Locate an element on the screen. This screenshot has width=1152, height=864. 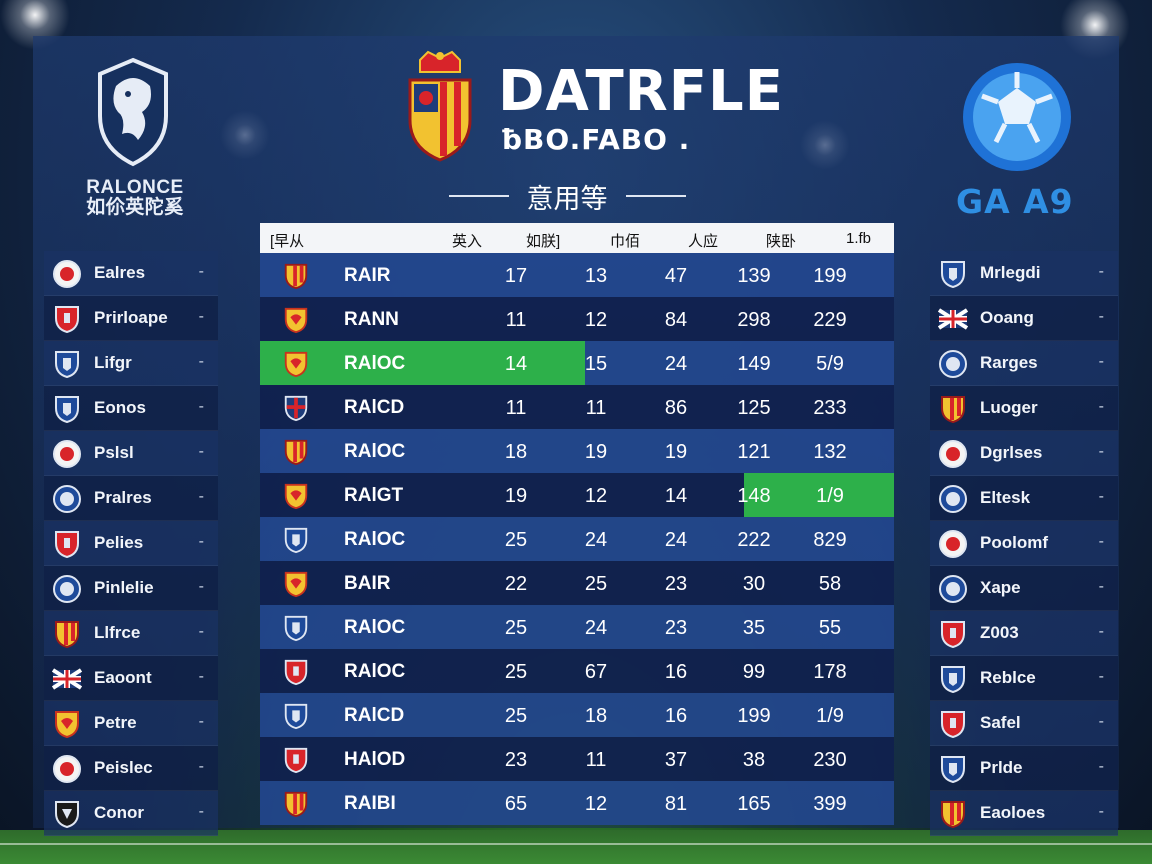
col-header: 1.fb is located at coordinates (859, 238).